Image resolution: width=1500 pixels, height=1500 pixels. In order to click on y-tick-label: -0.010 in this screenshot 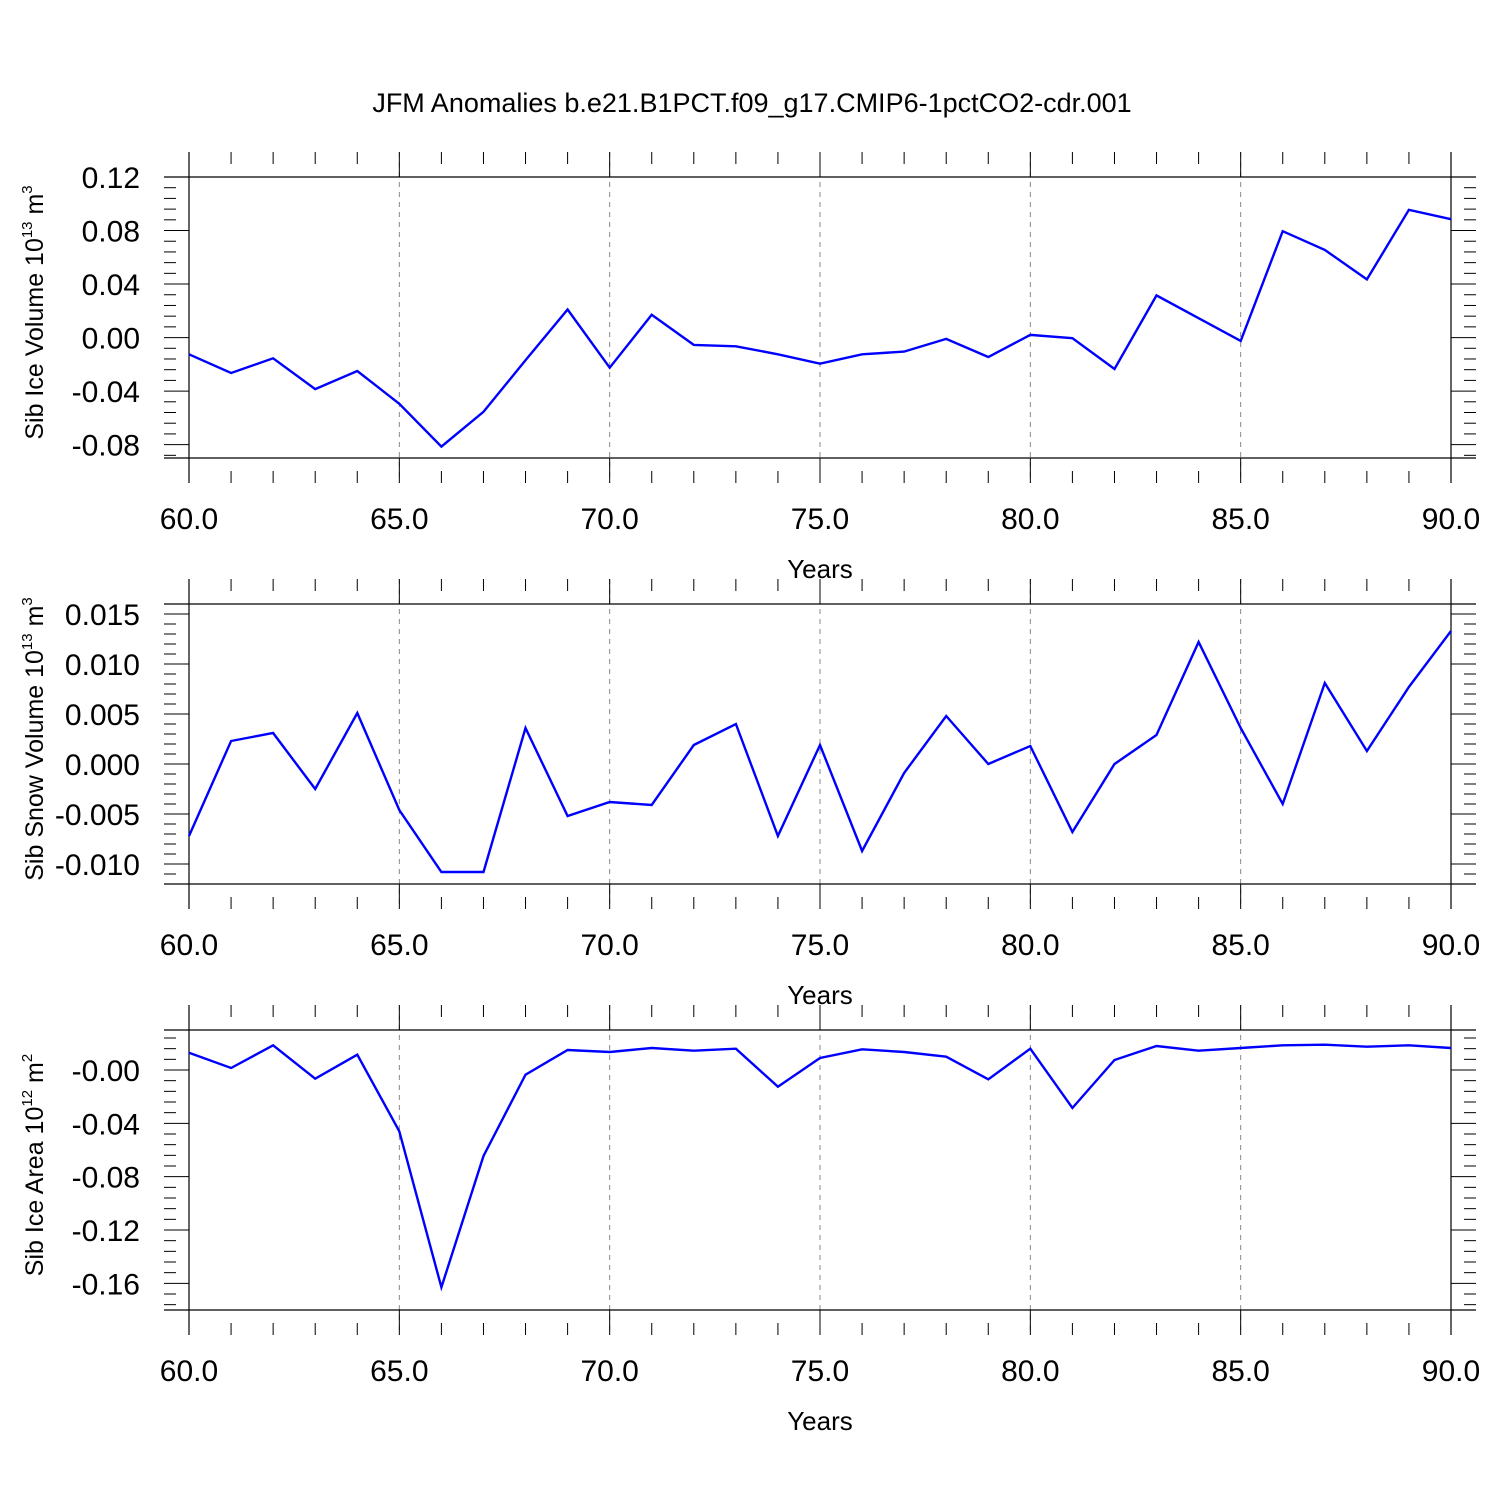, I will do `click(97, 865)`.